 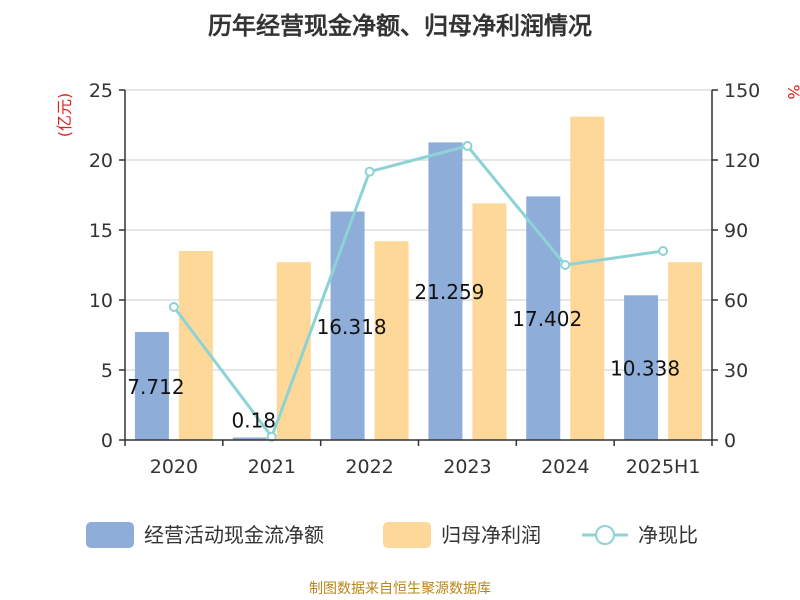 What do you see at coordinates (400, 589) in the screenshot?
I see `footer-source: 制图数据来自恒生聚源数据库` at bounding box center [400, 589].